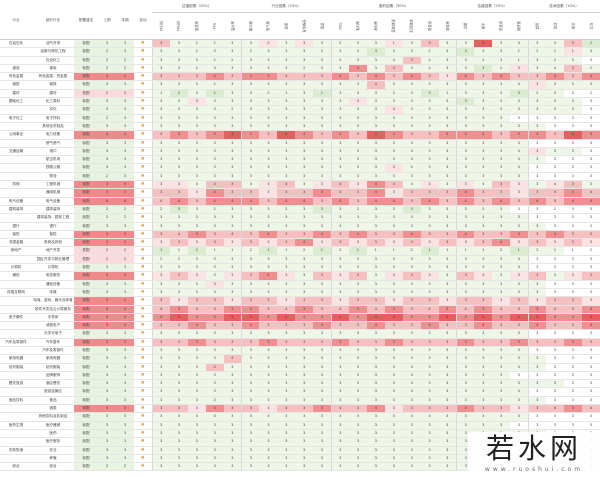 The image size is (600, 477). Describe the element at coordinates (286, 26) in the screenshot. I see `factor-column-label: 政策` at that location.